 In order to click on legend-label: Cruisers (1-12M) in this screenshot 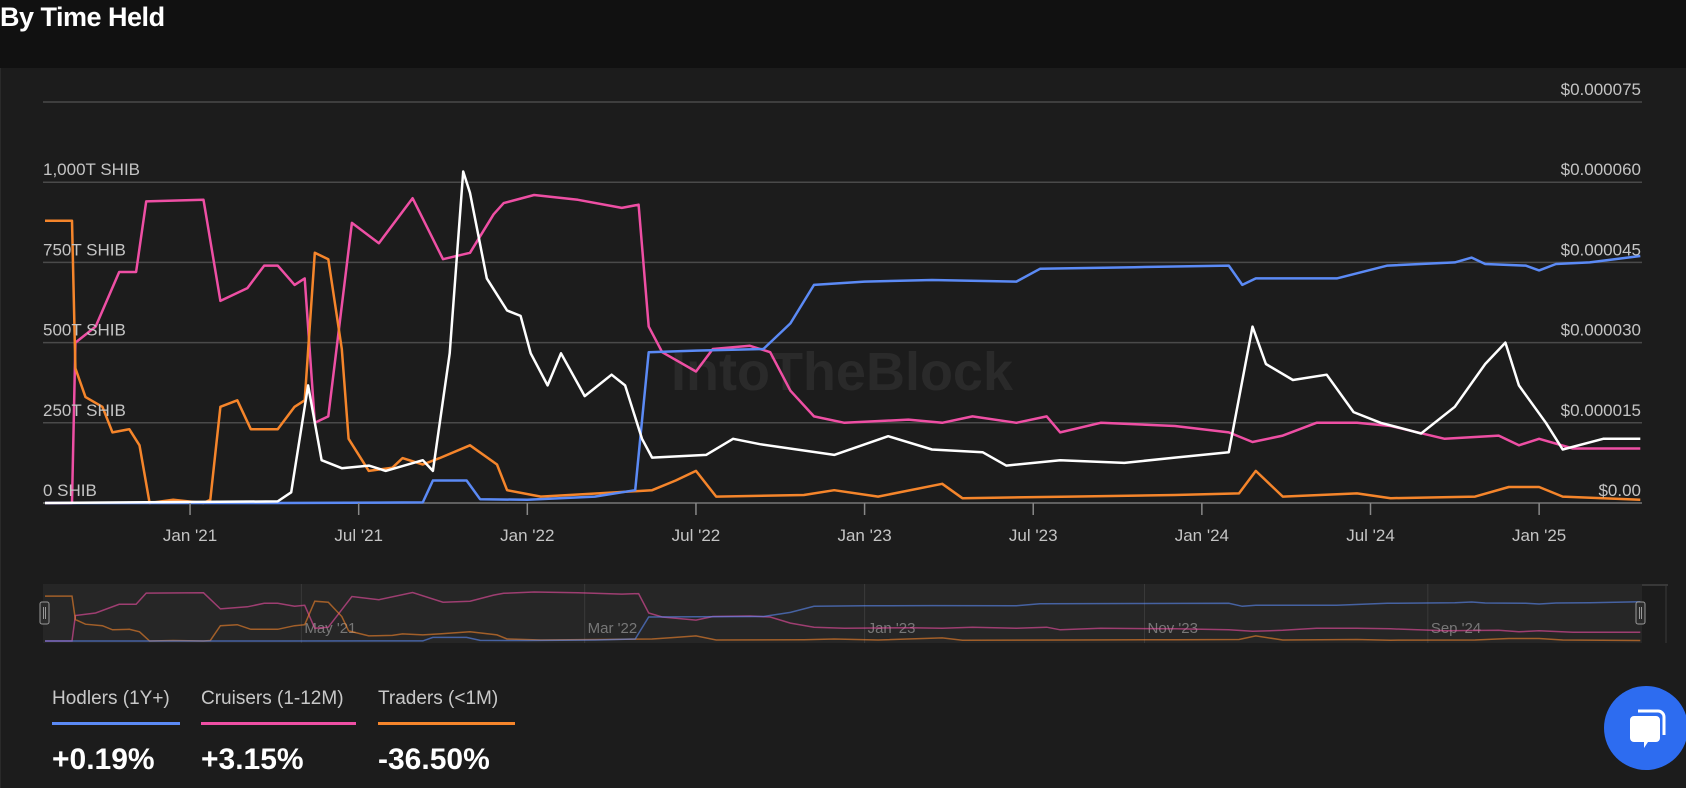, I will do `click(272, 698)`.